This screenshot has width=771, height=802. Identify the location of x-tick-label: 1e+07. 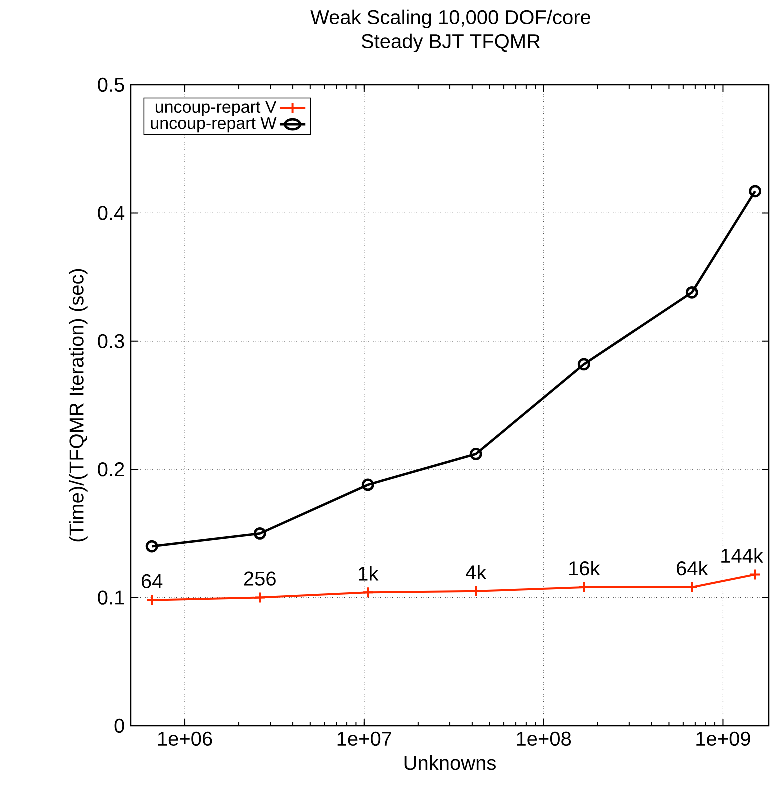
(365, 739).